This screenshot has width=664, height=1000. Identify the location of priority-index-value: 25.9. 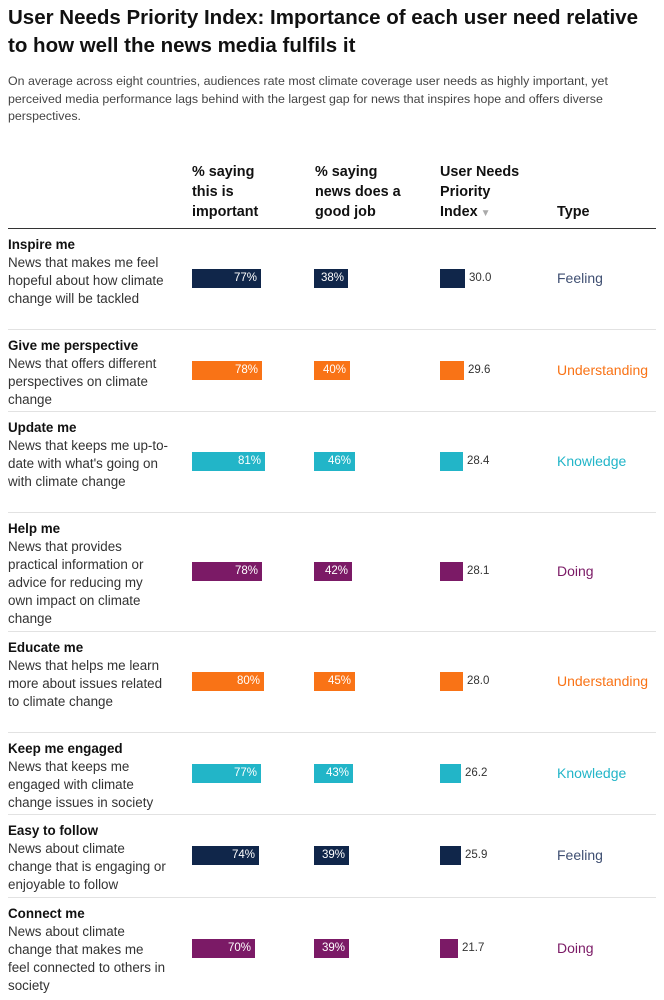
(476, 855).